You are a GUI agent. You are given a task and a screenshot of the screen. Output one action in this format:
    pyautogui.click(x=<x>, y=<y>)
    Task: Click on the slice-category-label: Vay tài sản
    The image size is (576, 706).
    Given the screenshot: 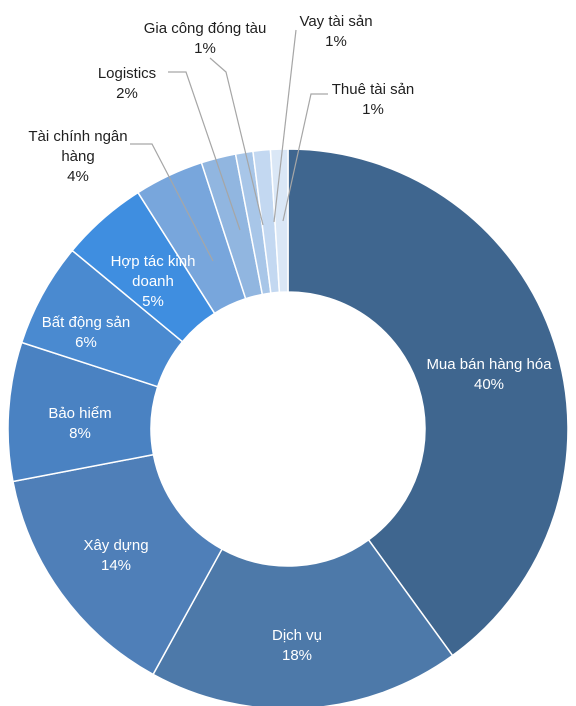 What is the action you would take?
    pyautogui.click(x=335, y=21)
    